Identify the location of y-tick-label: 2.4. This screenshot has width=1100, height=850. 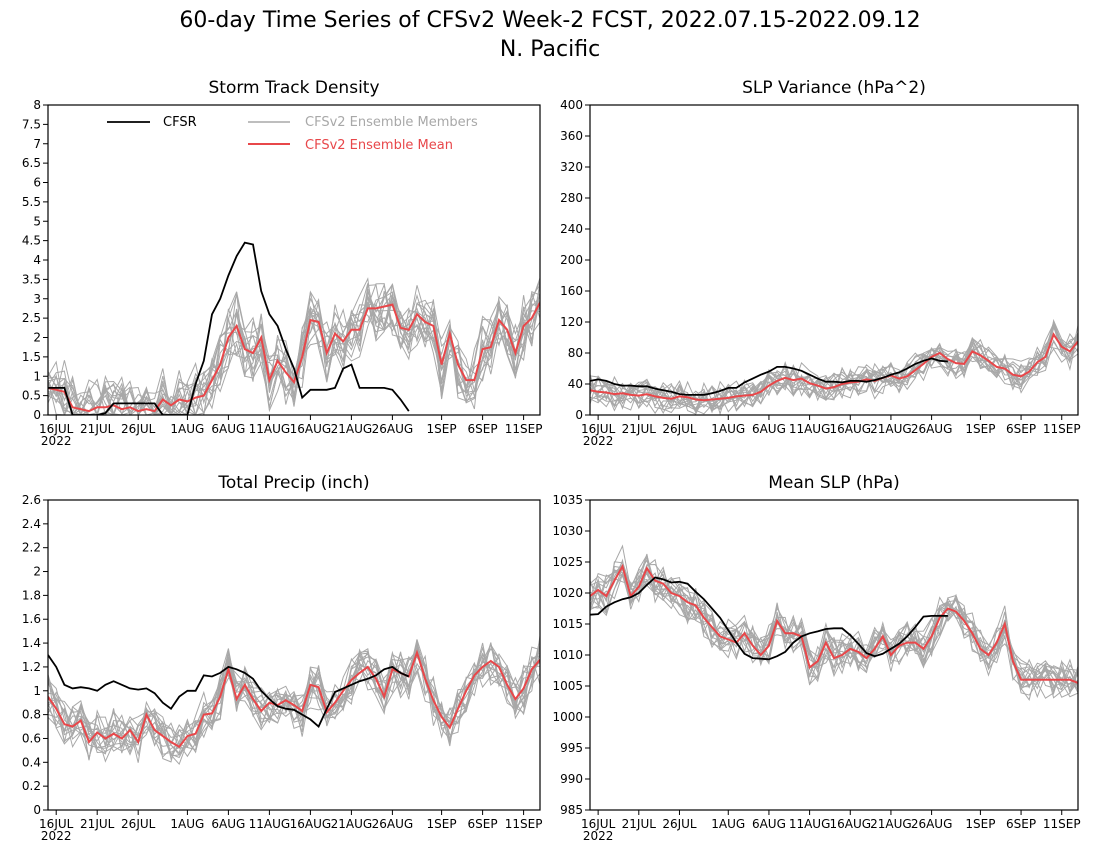
(31, 524).